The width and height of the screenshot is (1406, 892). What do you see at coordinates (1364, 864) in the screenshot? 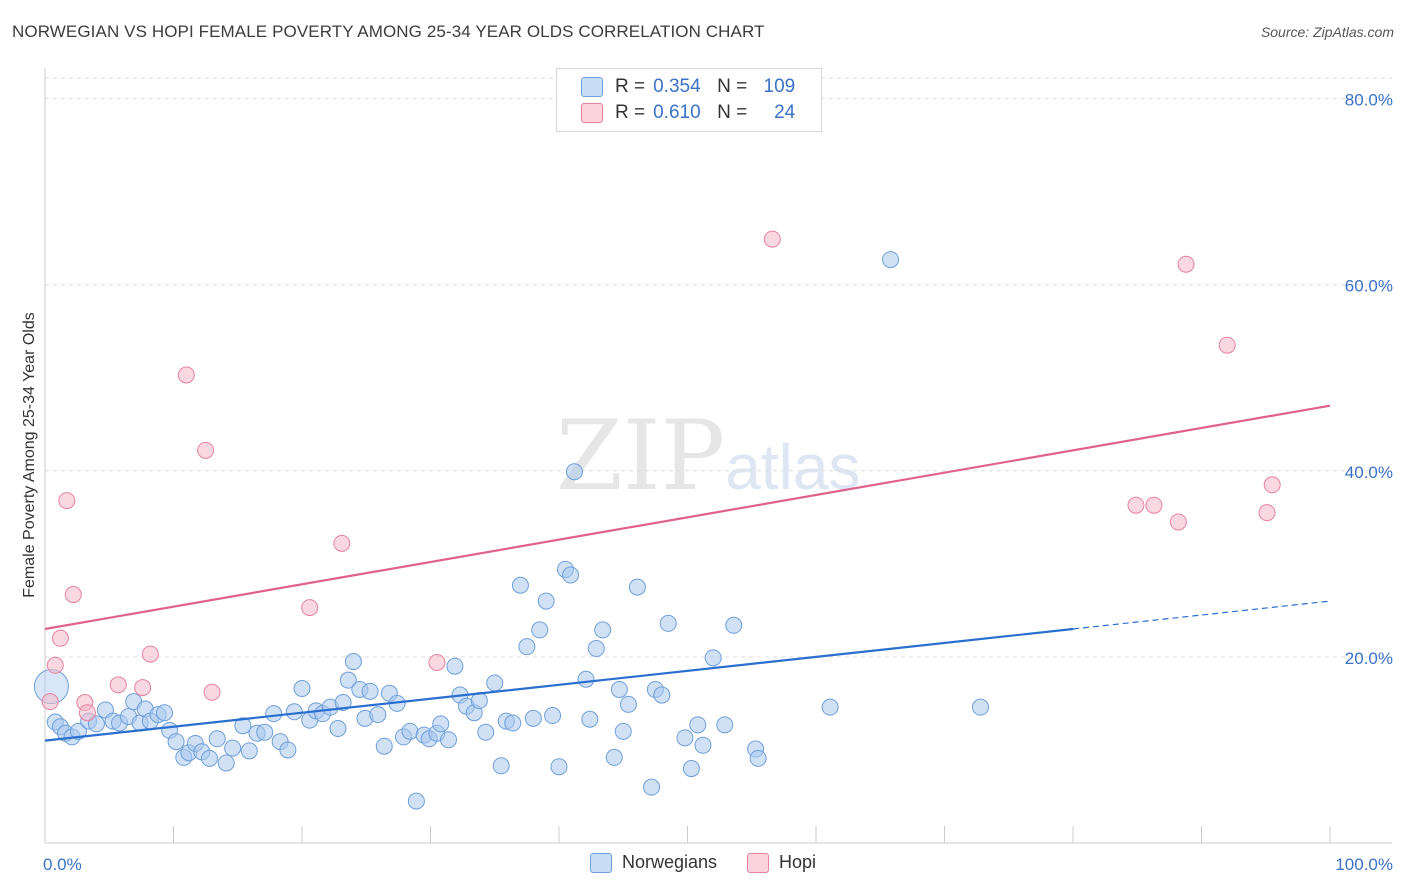
I see `x-tick-label: 100.0%` at bounding box center [1364, 864].